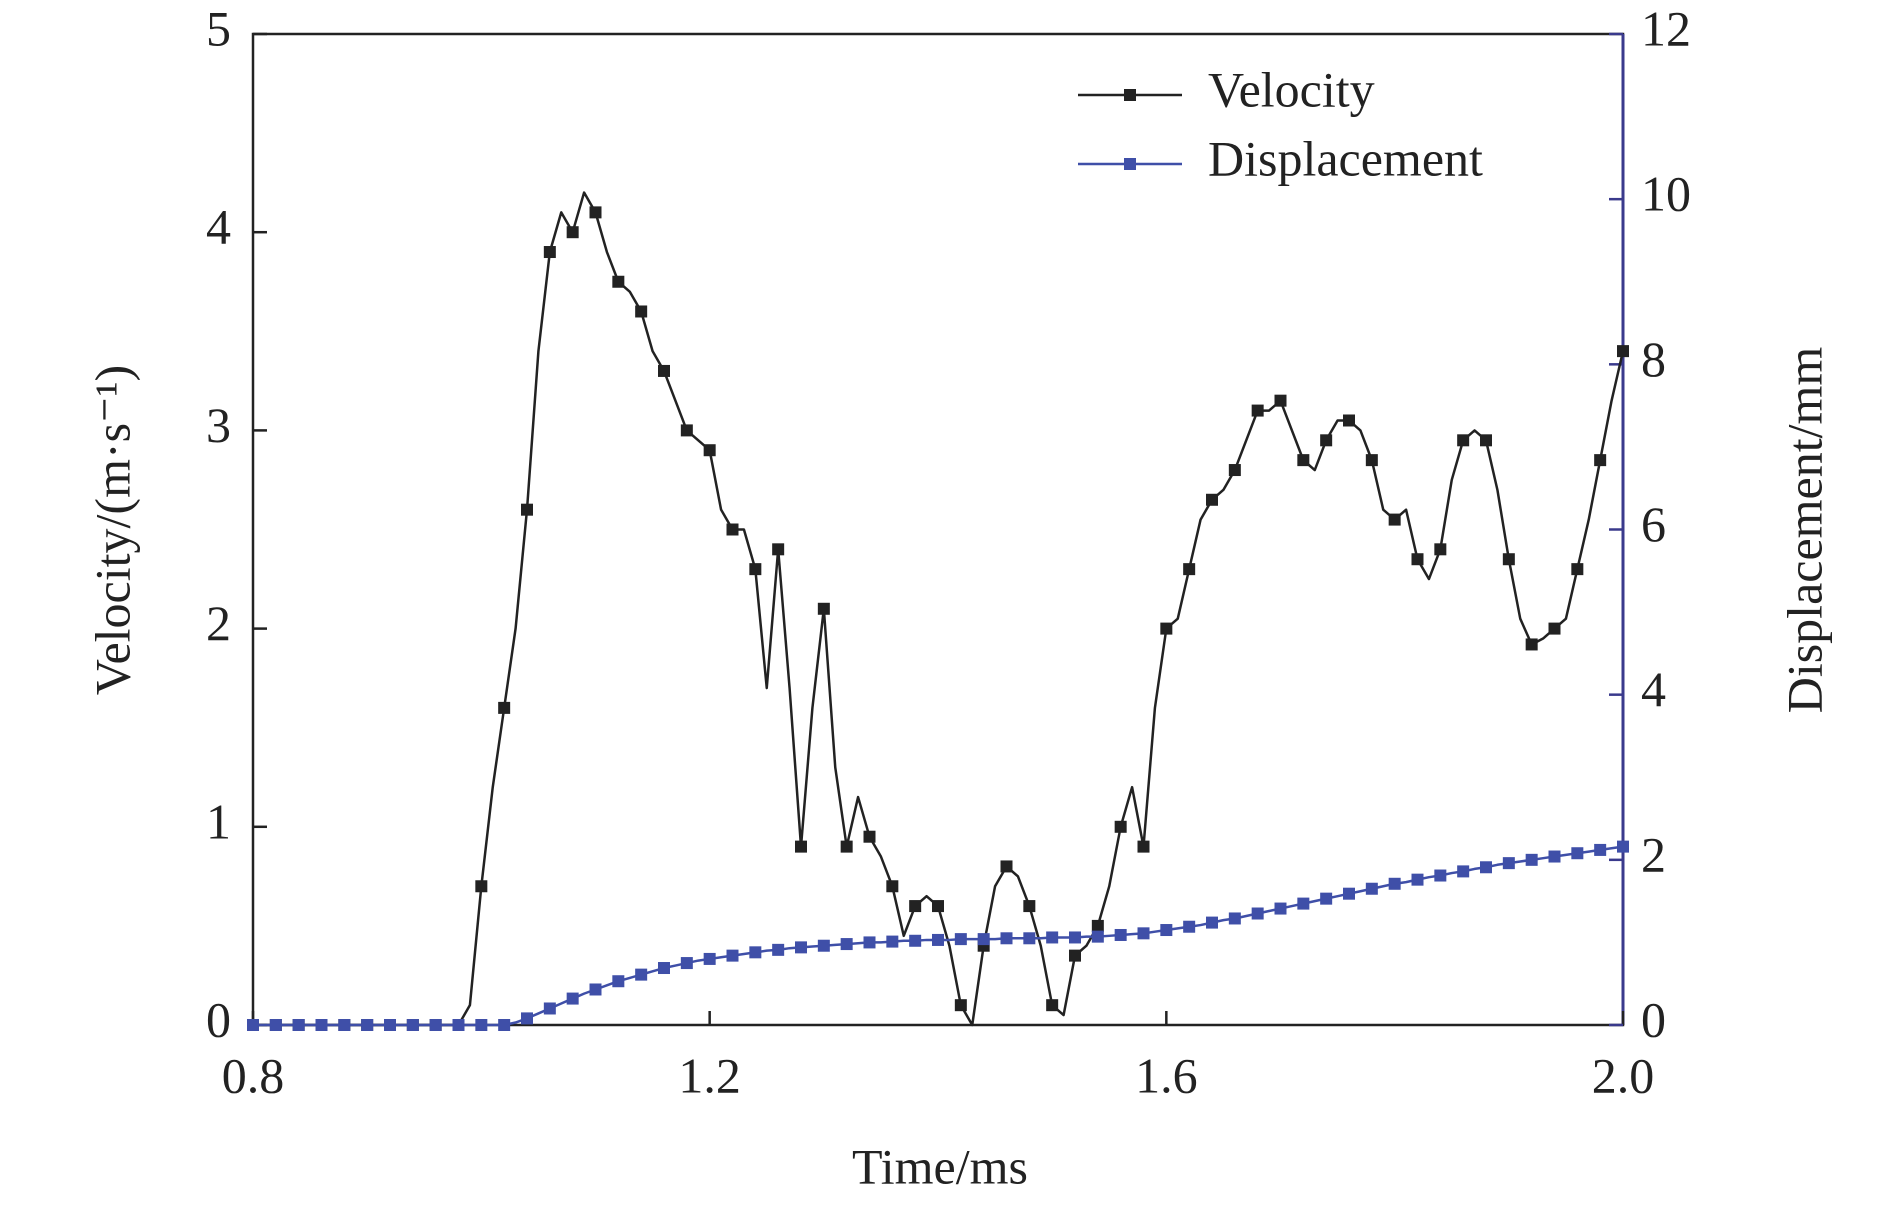 This screenshot has width=1890, height=1212. What do you see at coordinates (1804, 530) in the screenshot?
I see `y2-axis-label: Displacement/mm` at bounding box center [1804, 530].